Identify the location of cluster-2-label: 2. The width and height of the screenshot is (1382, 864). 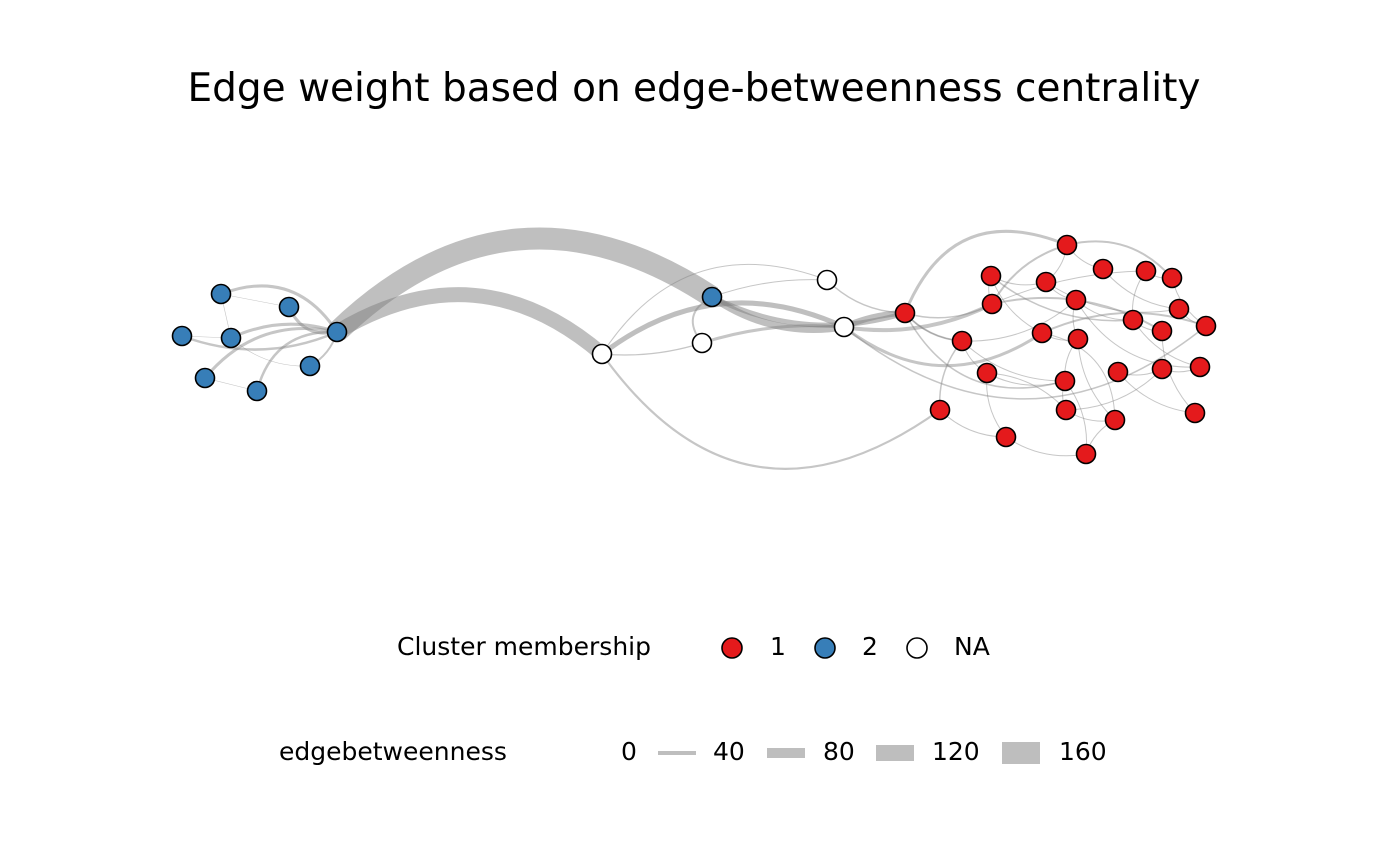
(870, 646).